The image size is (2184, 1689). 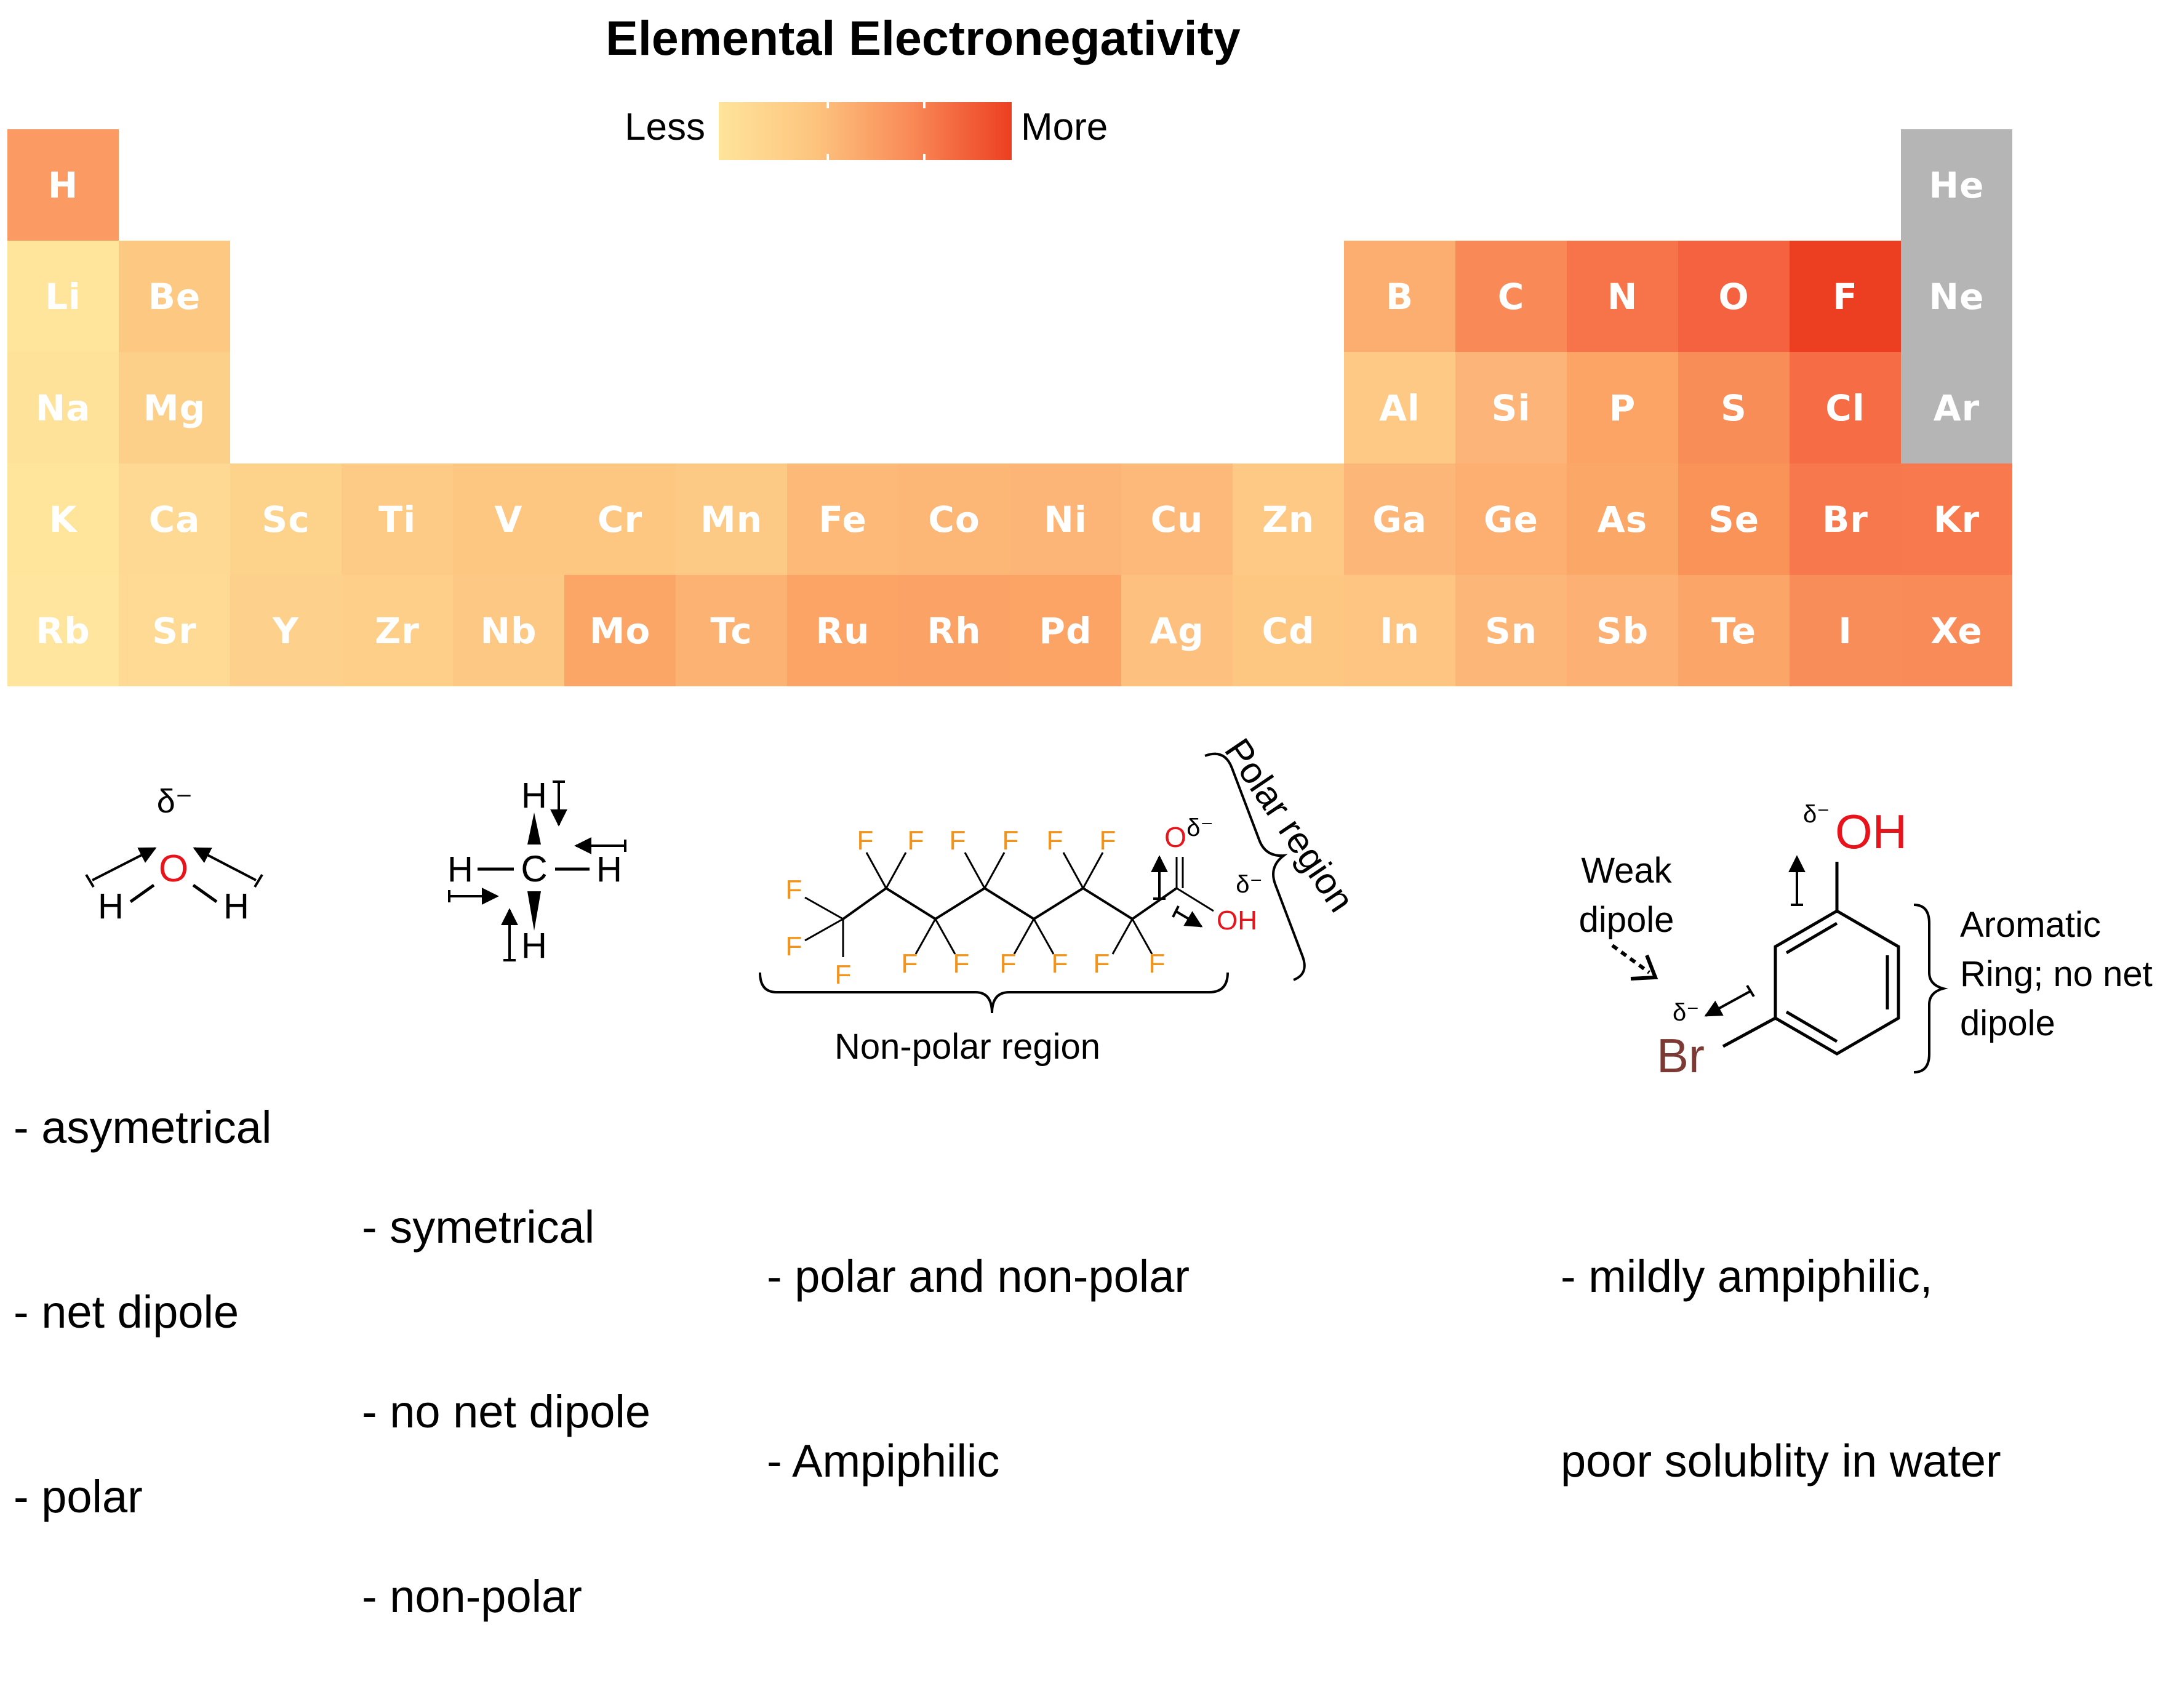 What do you see at coordinates (1399, 407) in the screenshot?
I see `element-cell-al: Al` at bounding box center [1399, 407].